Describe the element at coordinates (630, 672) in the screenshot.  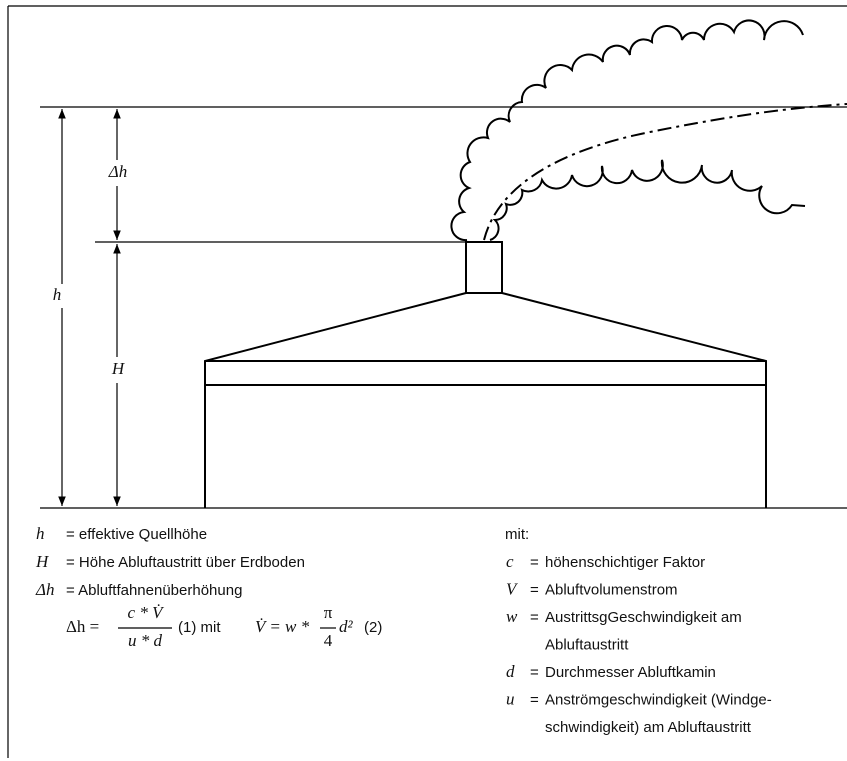
I see `legend-text: Durchmesser Abluftkamin` at that location.